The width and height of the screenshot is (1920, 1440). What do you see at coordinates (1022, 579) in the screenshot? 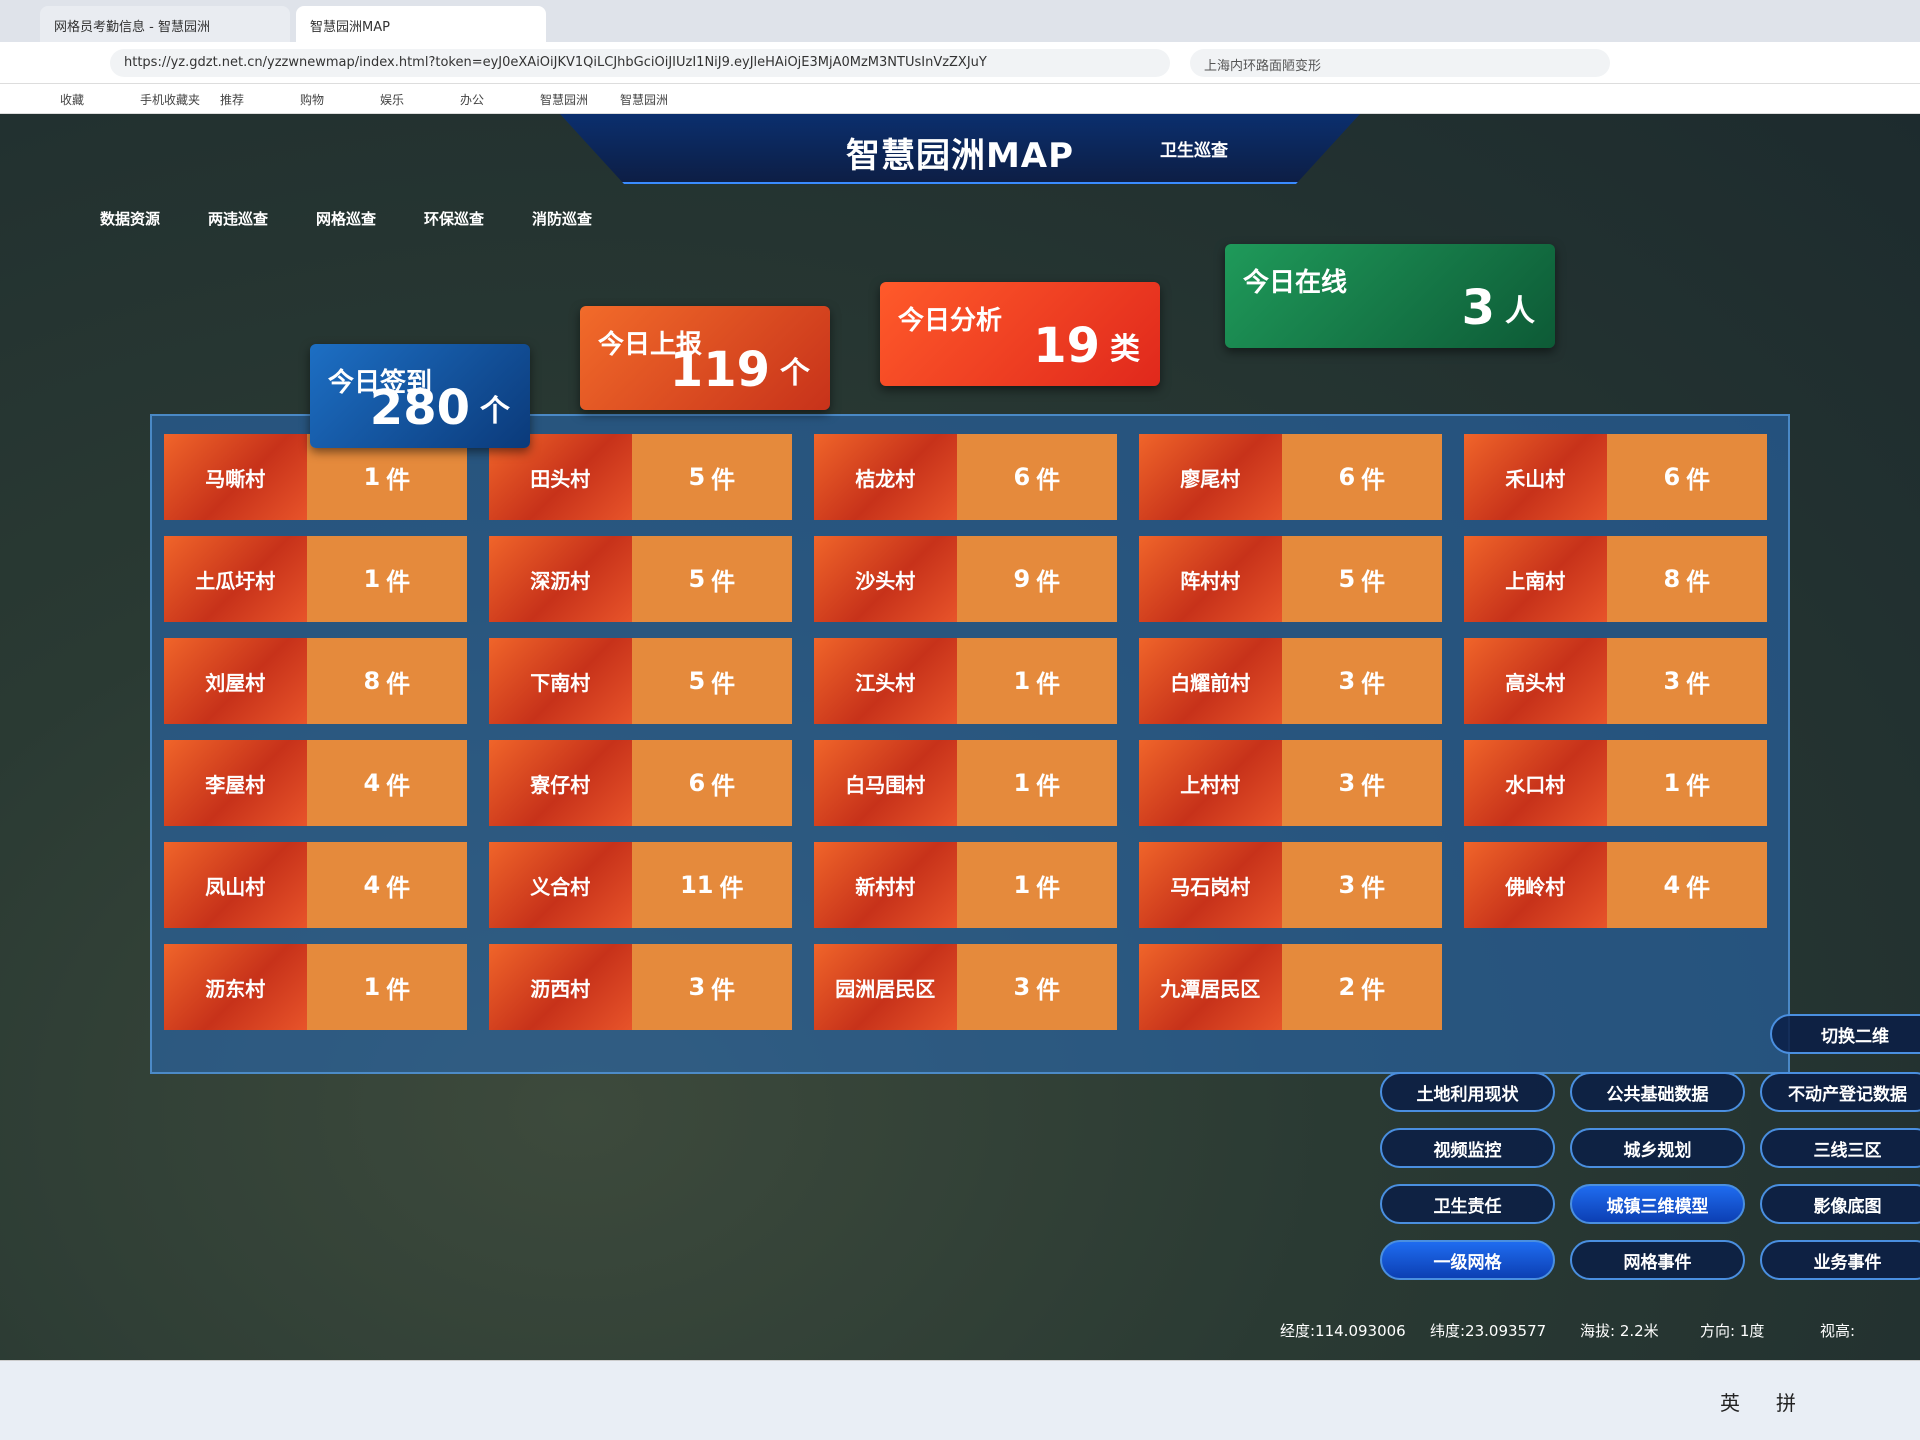
I see `count-value: 9` at bounding box center [1022, 579].